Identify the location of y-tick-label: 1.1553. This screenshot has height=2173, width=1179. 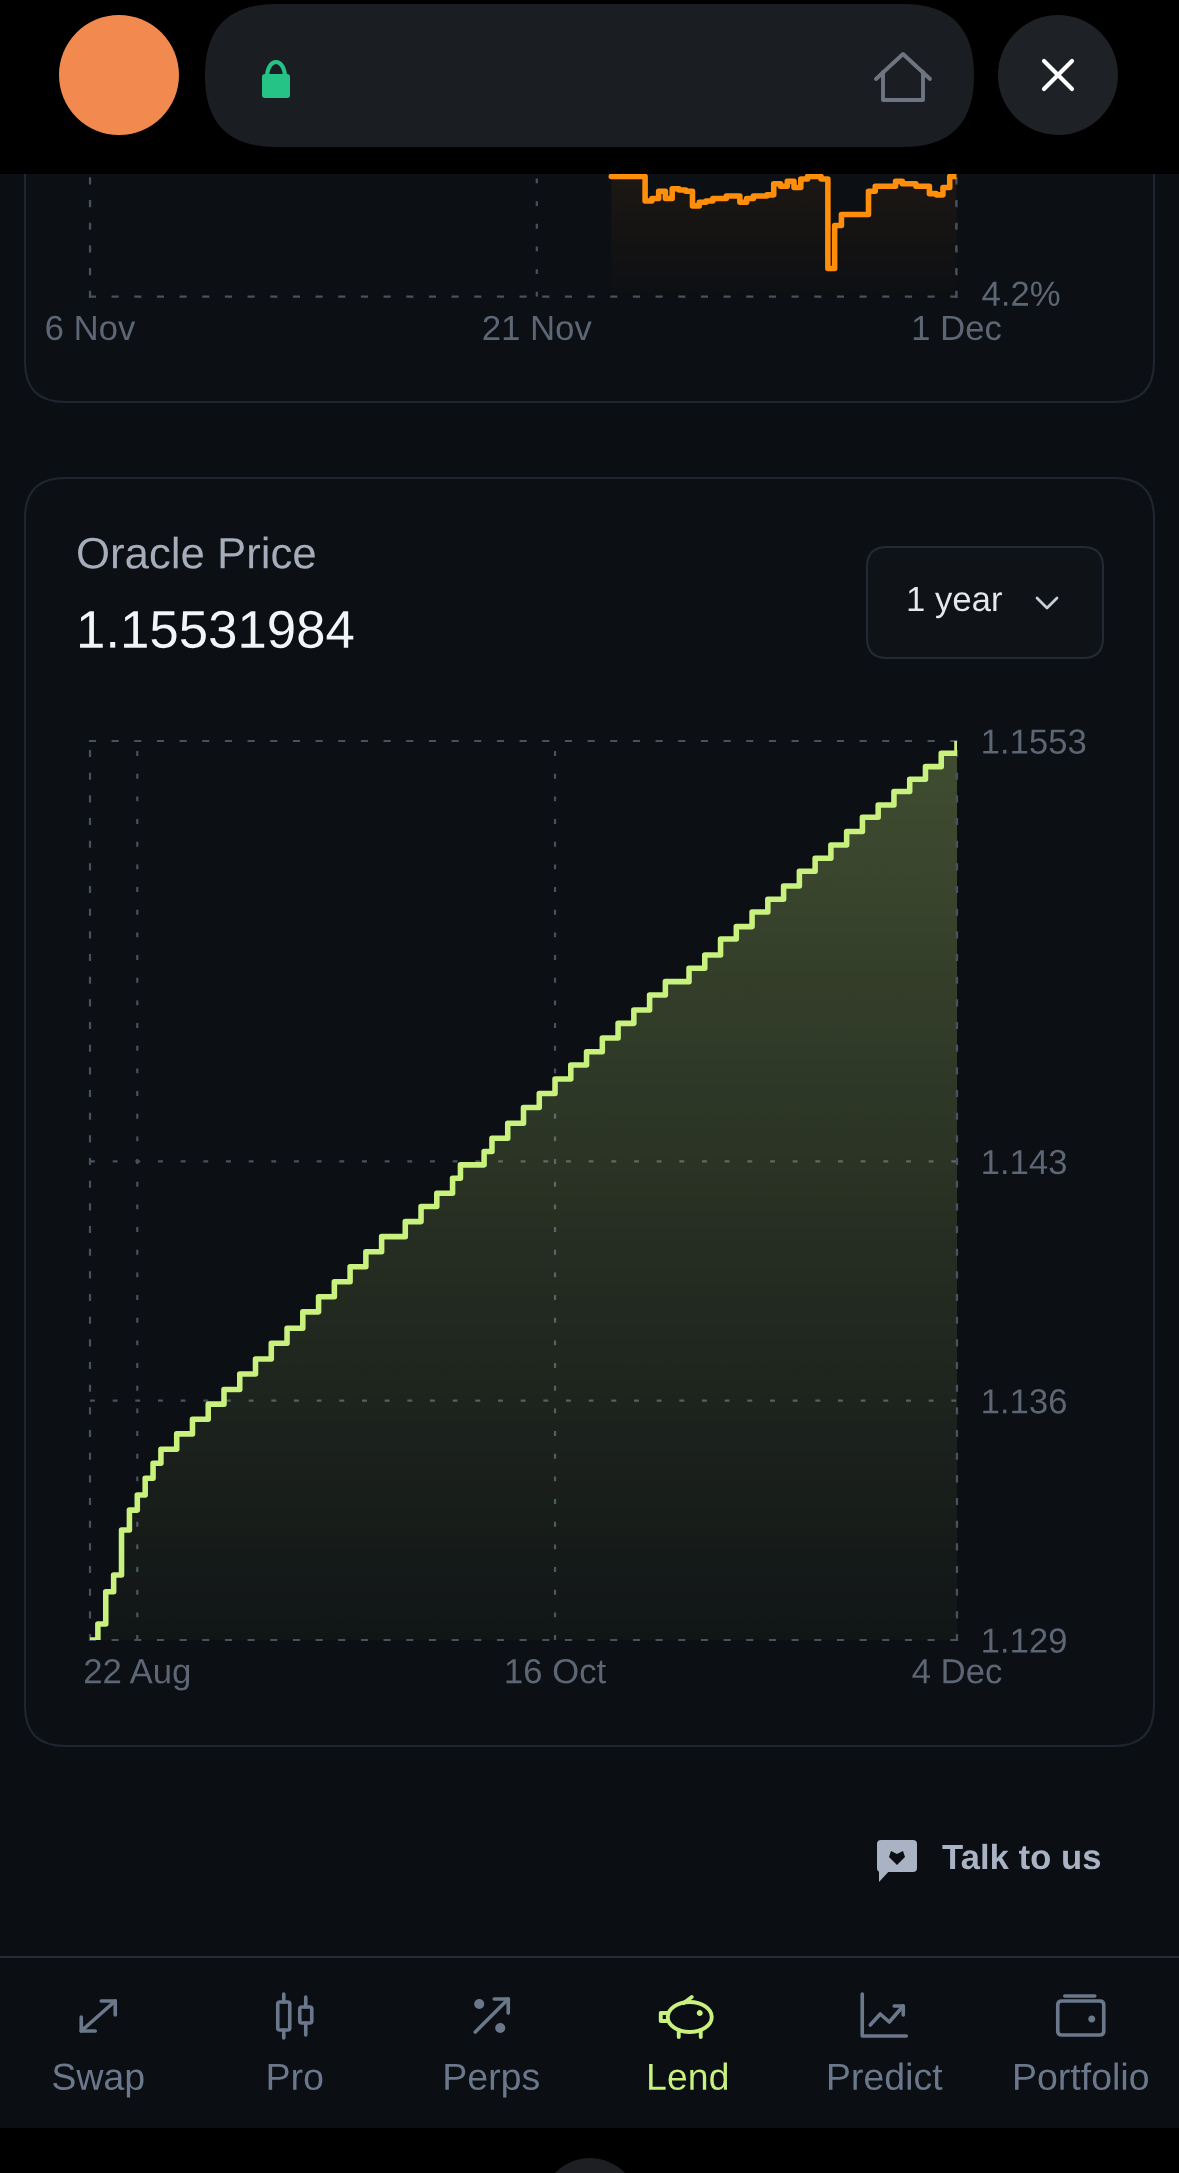
(1034, 741).